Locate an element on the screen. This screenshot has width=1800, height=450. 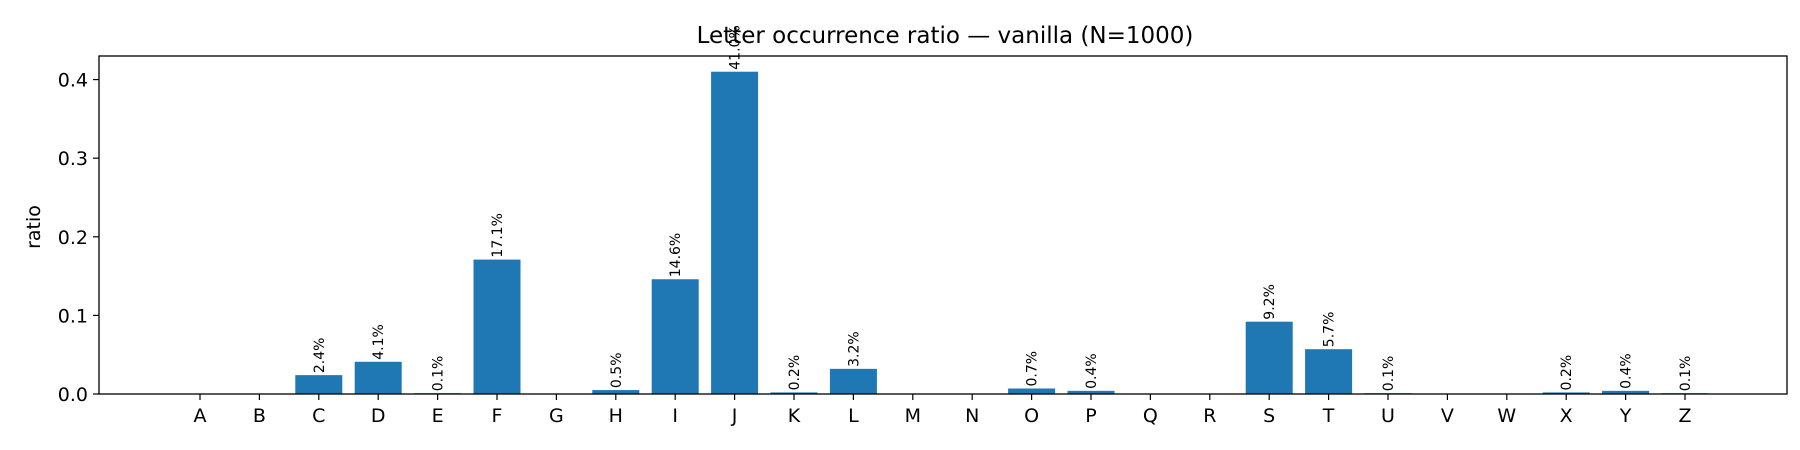
bar-l is located at coordinates (853, 381).